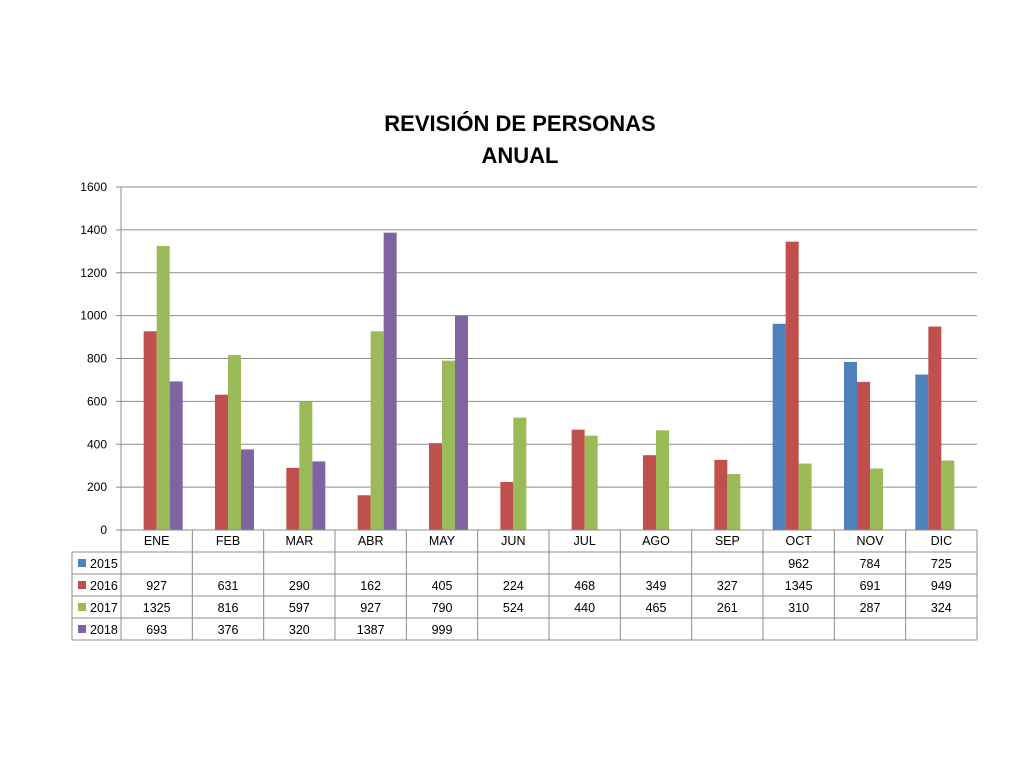 This screenshot has height=768, width=1024. What do you see at coordinates (371, 541) in the screenshot?
I see `x-category-label: ABR` at bounding box center [371, 541].